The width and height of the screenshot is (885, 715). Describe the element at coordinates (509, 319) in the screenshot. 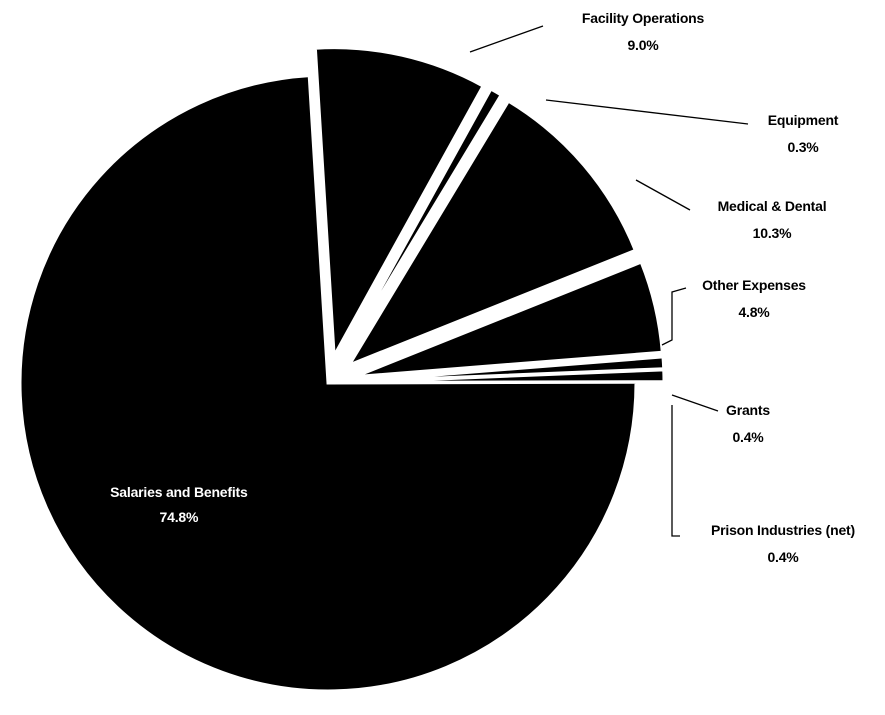

I see `pie-slice-other-expenses` at that location.